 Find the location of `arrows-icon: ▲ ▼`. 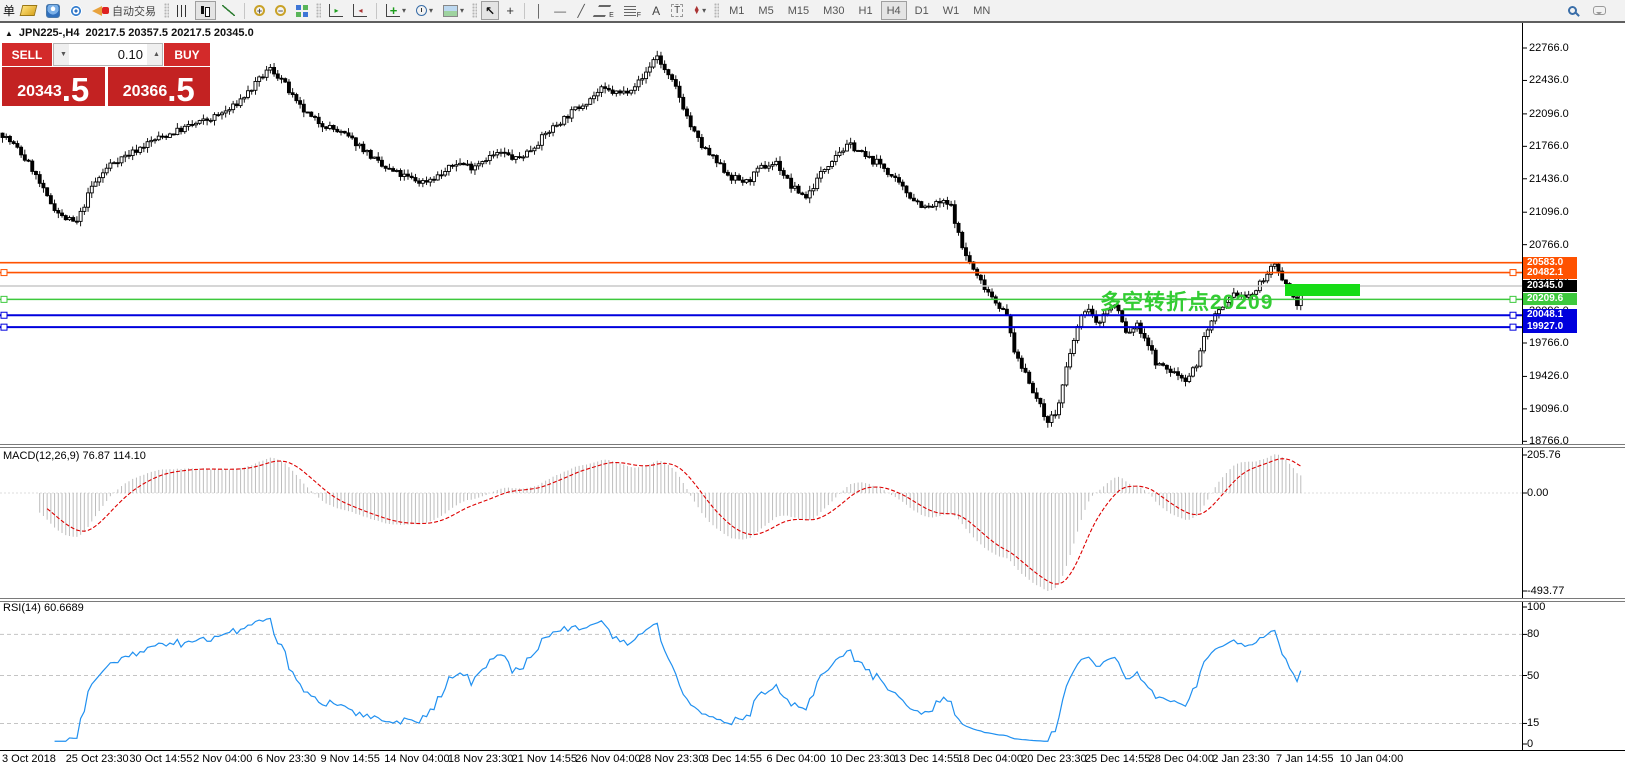

arrows-icon: ▲ ▼ is located at coordinates (697, 10).